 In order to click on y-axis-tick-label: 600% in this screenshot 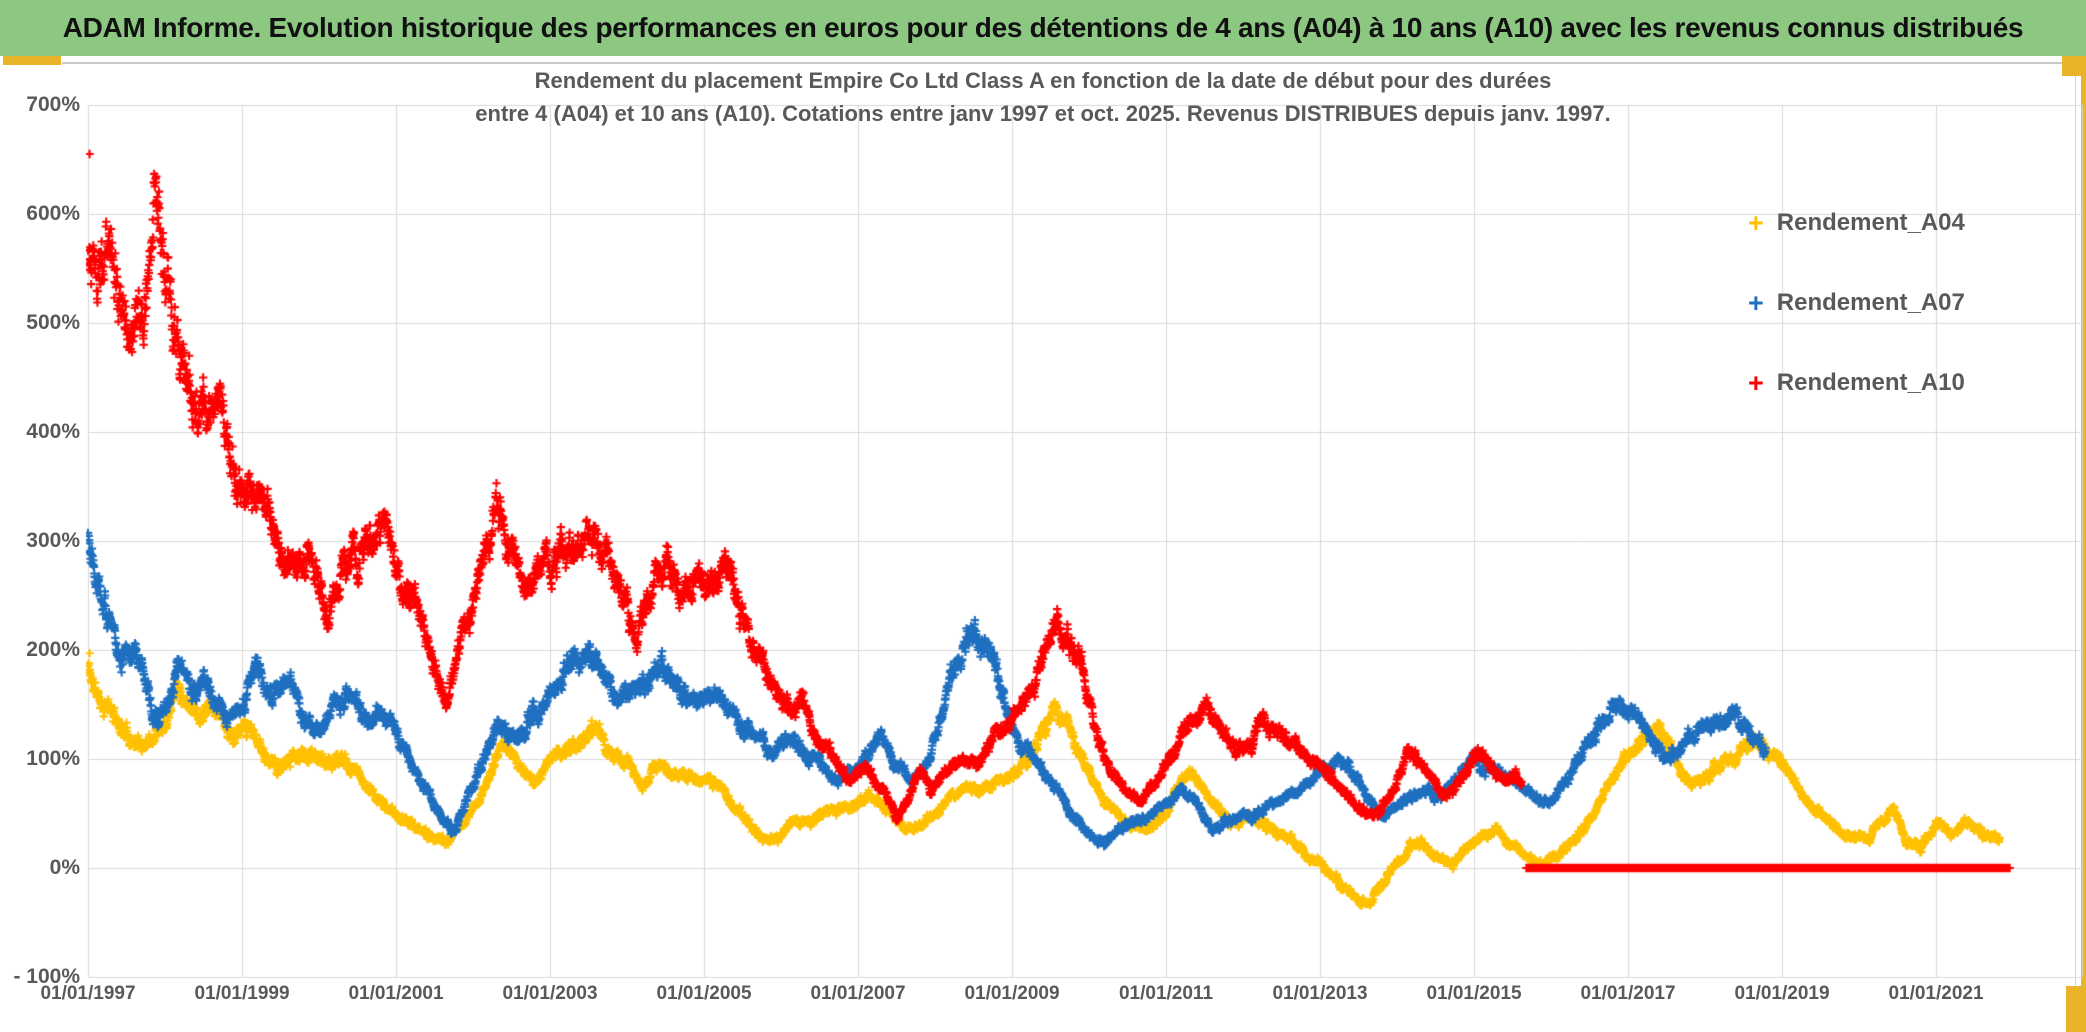, I will do `click(53, 213)`.